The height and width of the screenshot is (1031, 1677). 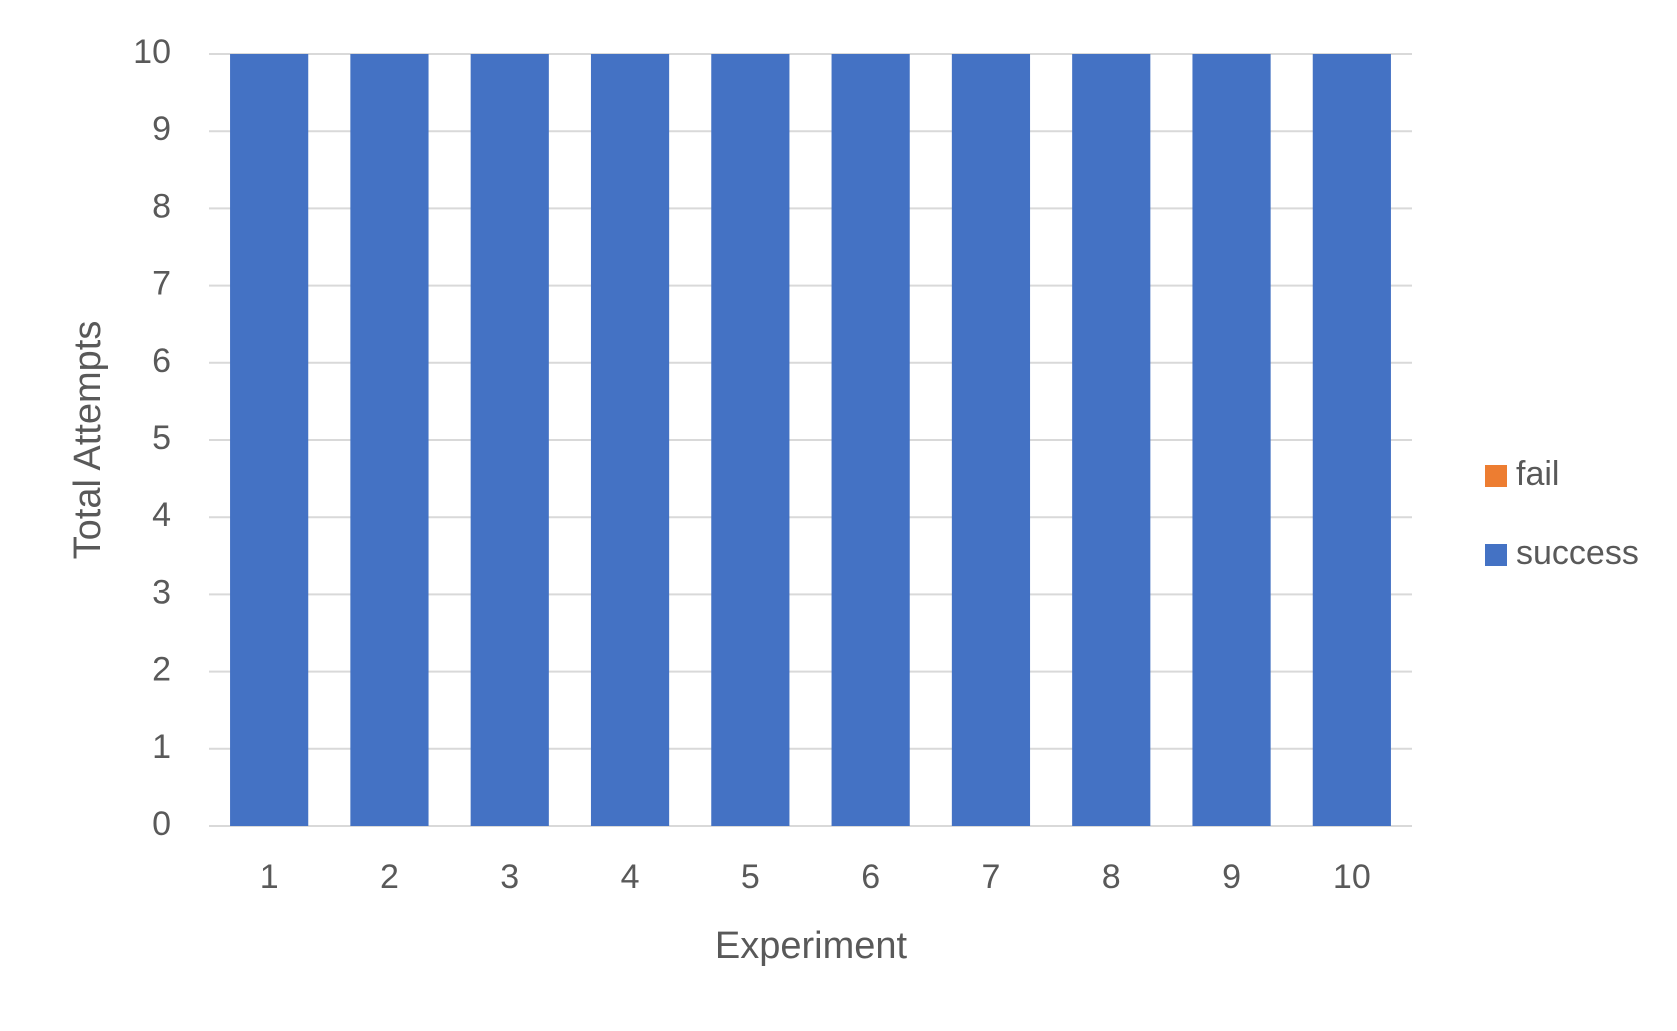 I want to click on y-tick-label: 9, so click(x=161, y=129).